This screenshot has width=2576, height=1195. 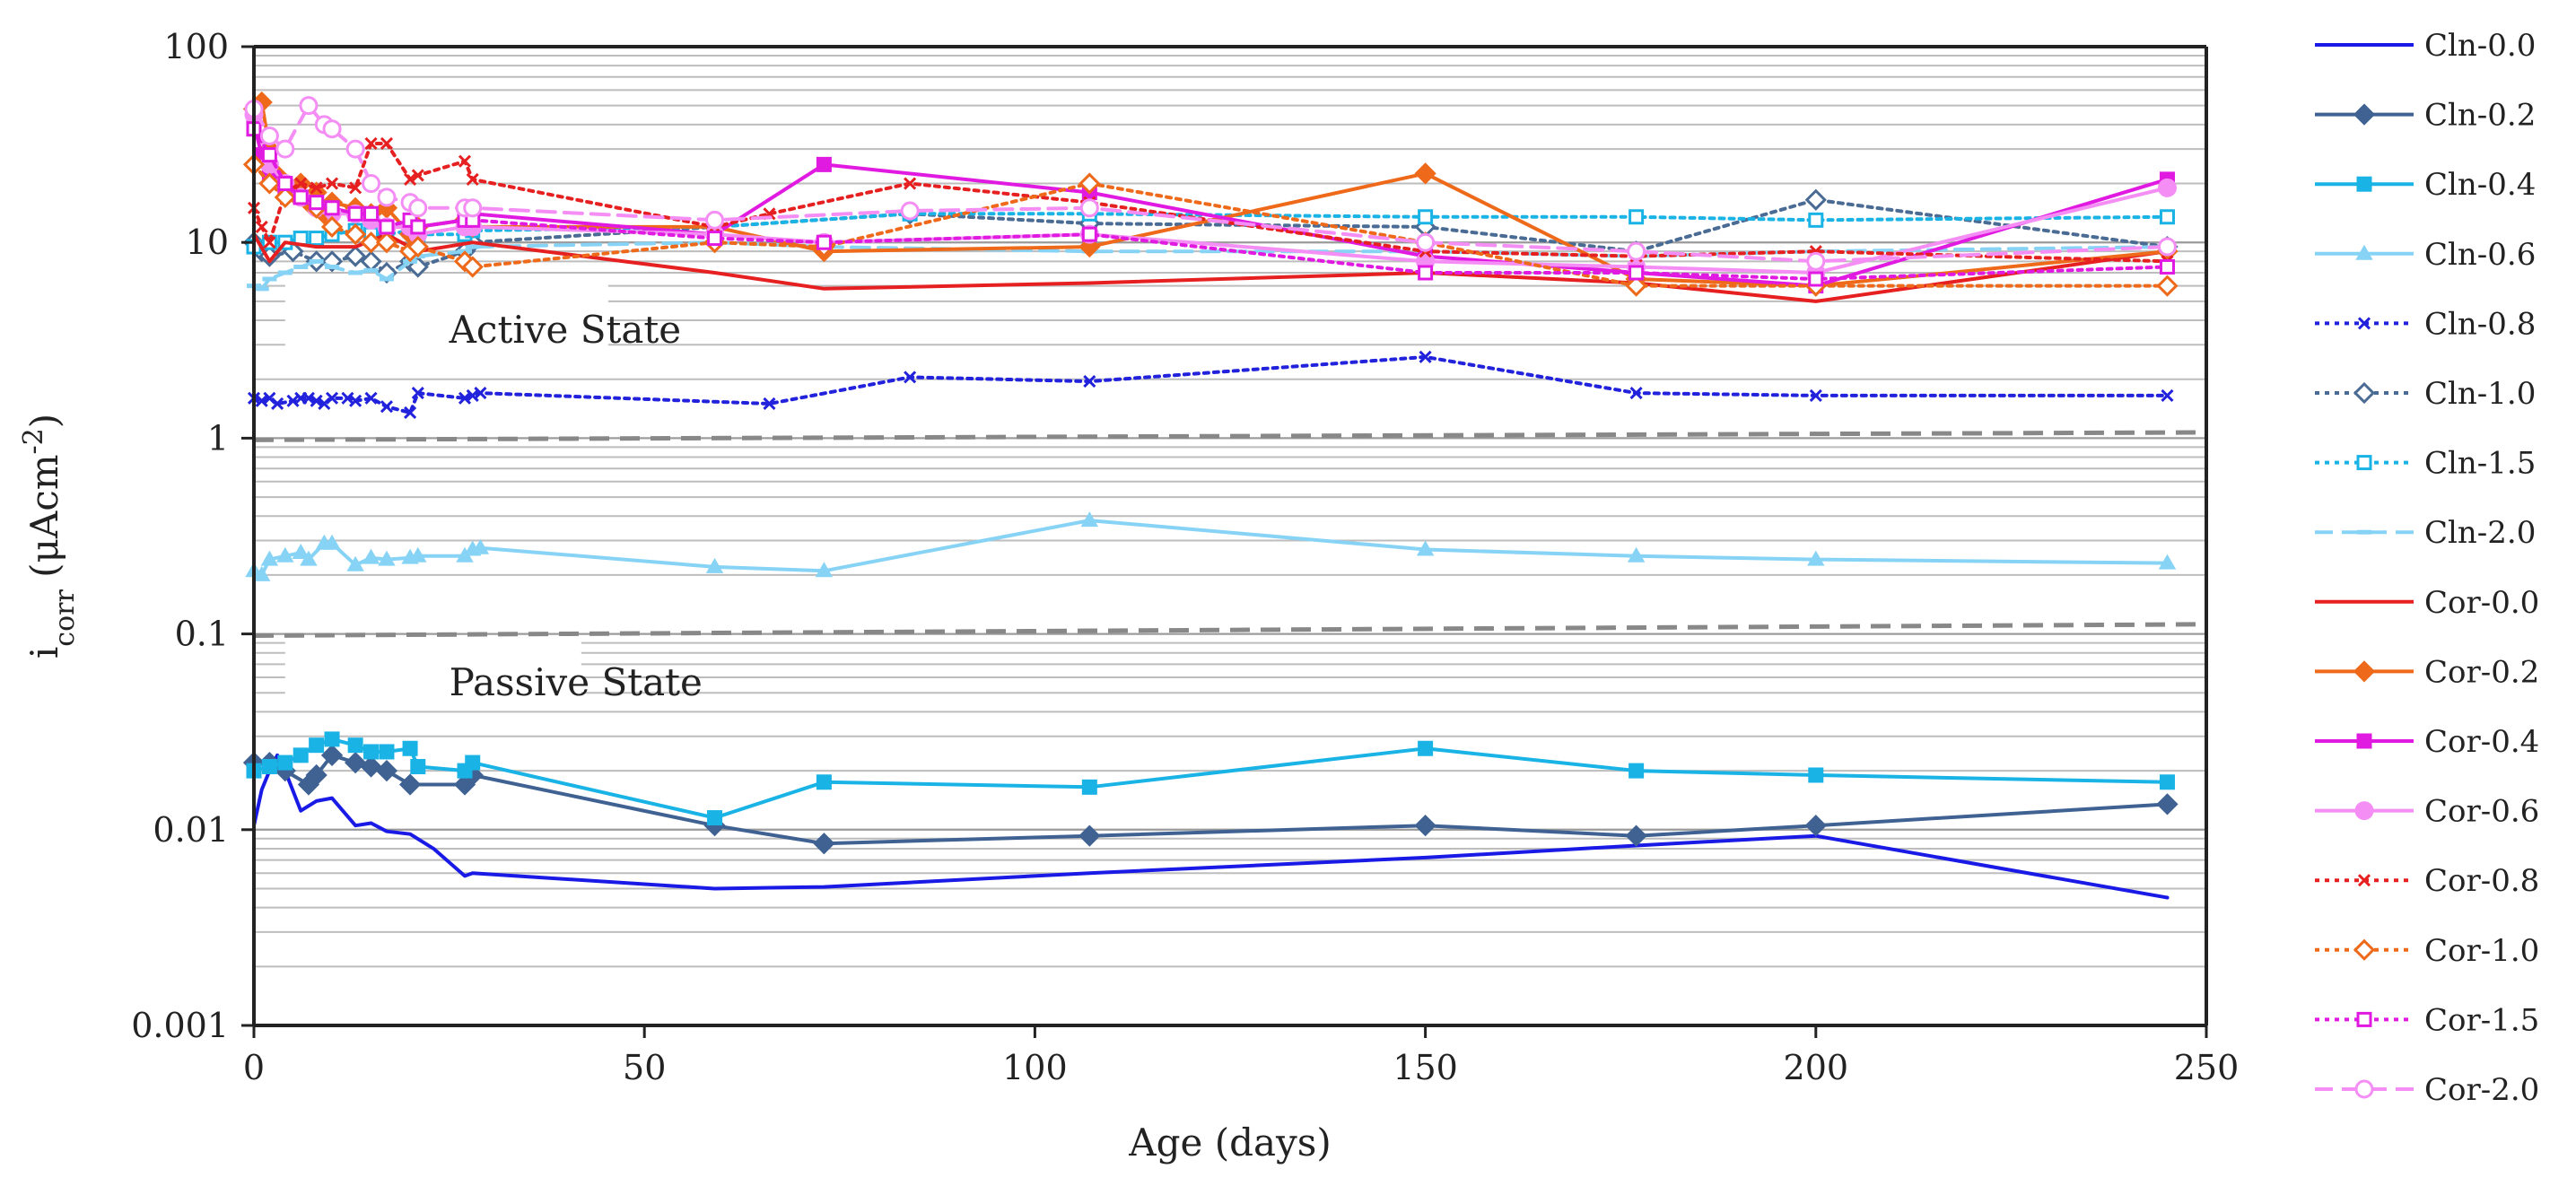 What do you see at coordinates (446, 492) in the screenshot?
I see `state-label-boxes` at bounding box center [446, 492].